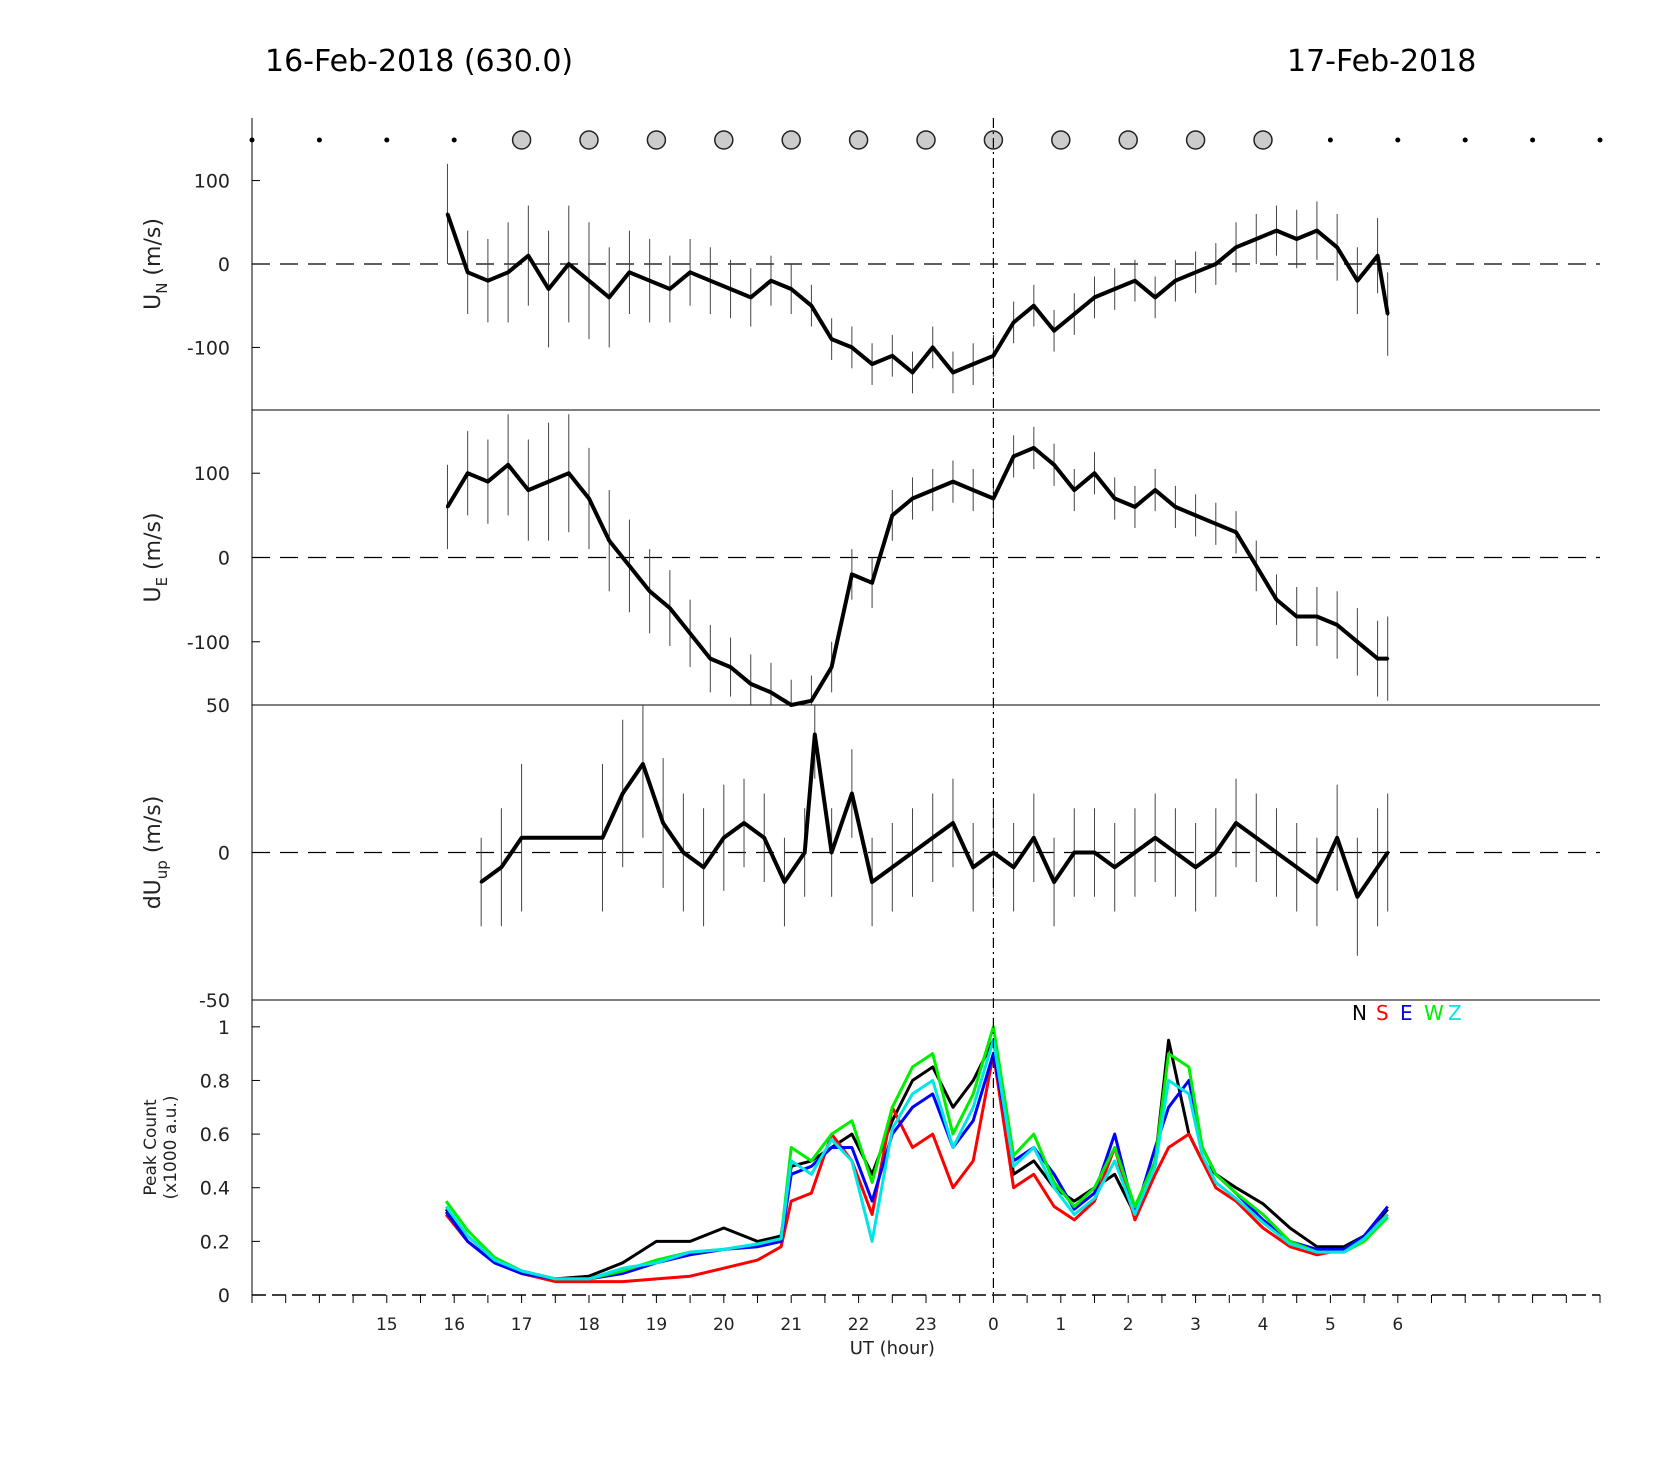 The width and height of the screenshot is (1667, 1458). I want to click on y-tick-label: 0.8, so click(215, 1081).